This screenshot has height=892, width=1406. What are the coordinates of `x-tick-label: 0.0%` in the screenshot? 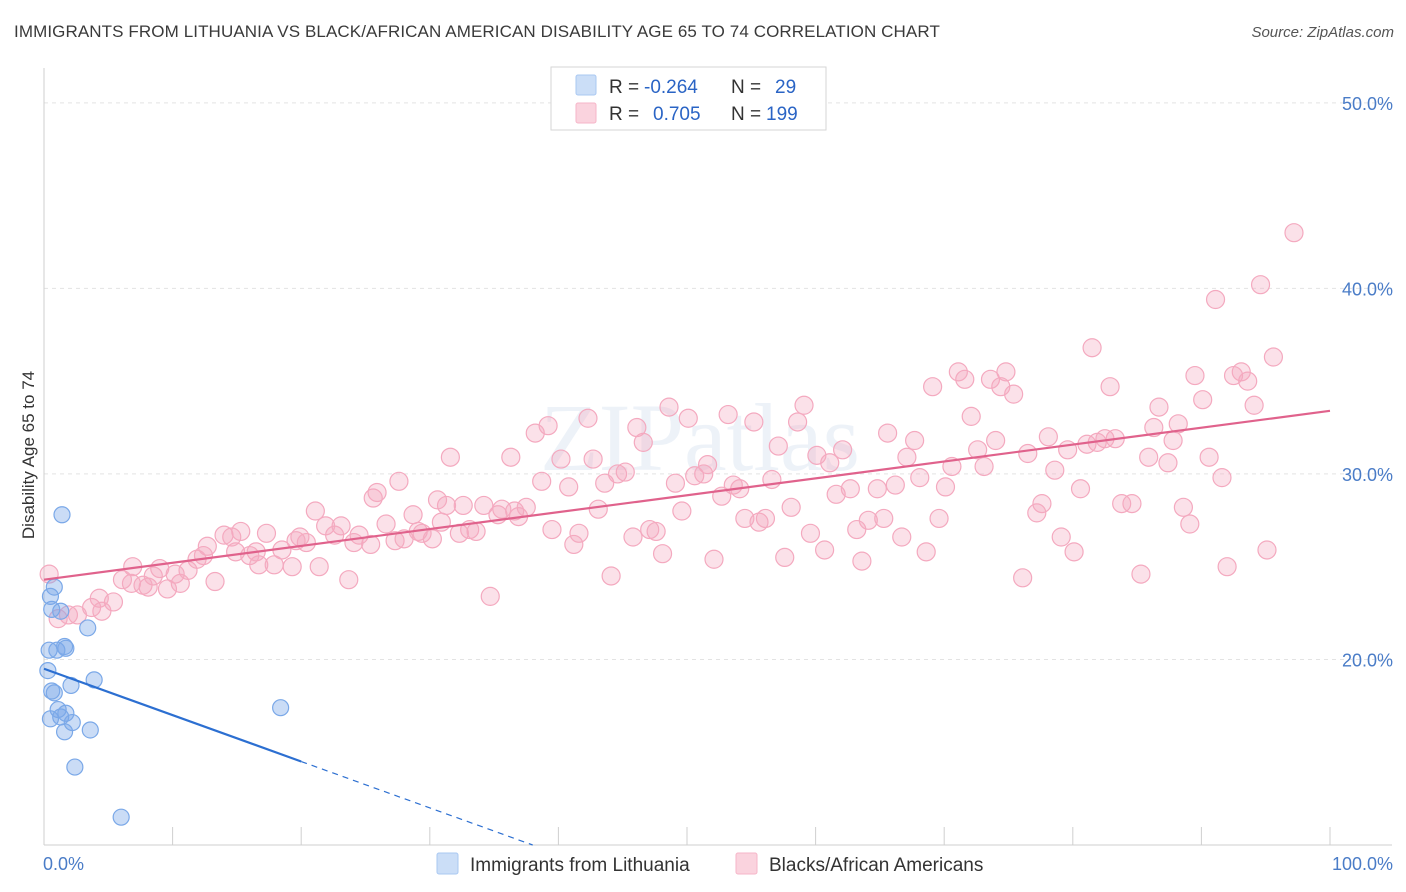 It's located at (63, 864).